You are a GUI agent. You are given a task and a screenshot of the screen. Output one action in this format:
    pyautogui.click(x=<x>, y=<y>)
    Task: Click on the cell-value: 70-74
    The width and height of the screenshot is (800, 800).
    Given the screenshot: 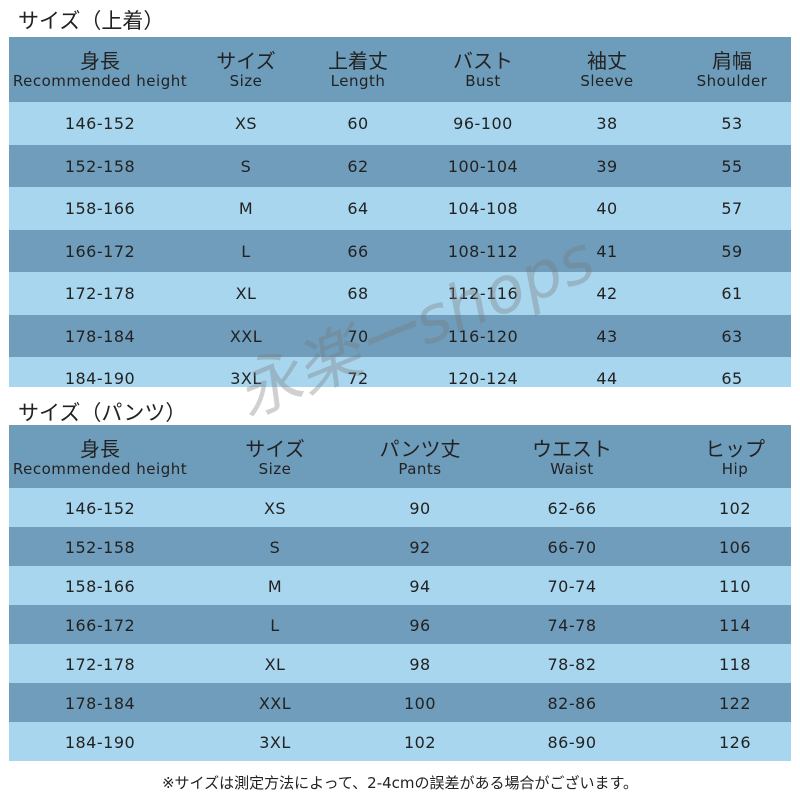 What is the action you would take?
    pyautogui.click(x=572, y=586)
    